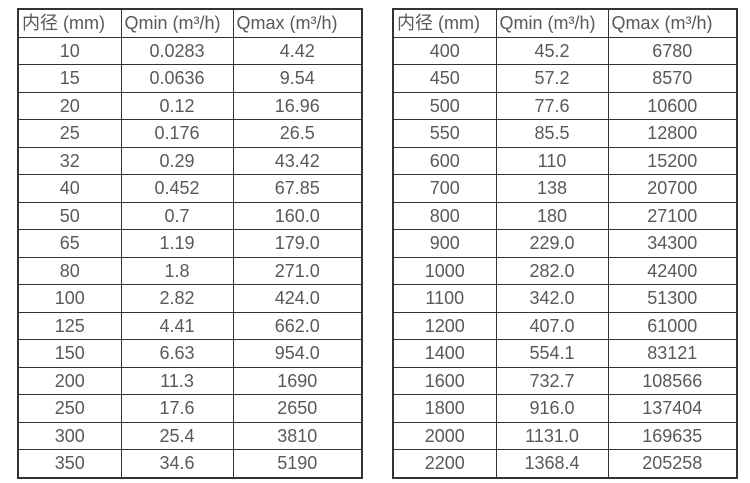 The width and height of the screenshot is (750, 483). What do you see at coordinates (69, 298) in the screenshot?
I see `cell: 100` at bounding box center [69, 298].